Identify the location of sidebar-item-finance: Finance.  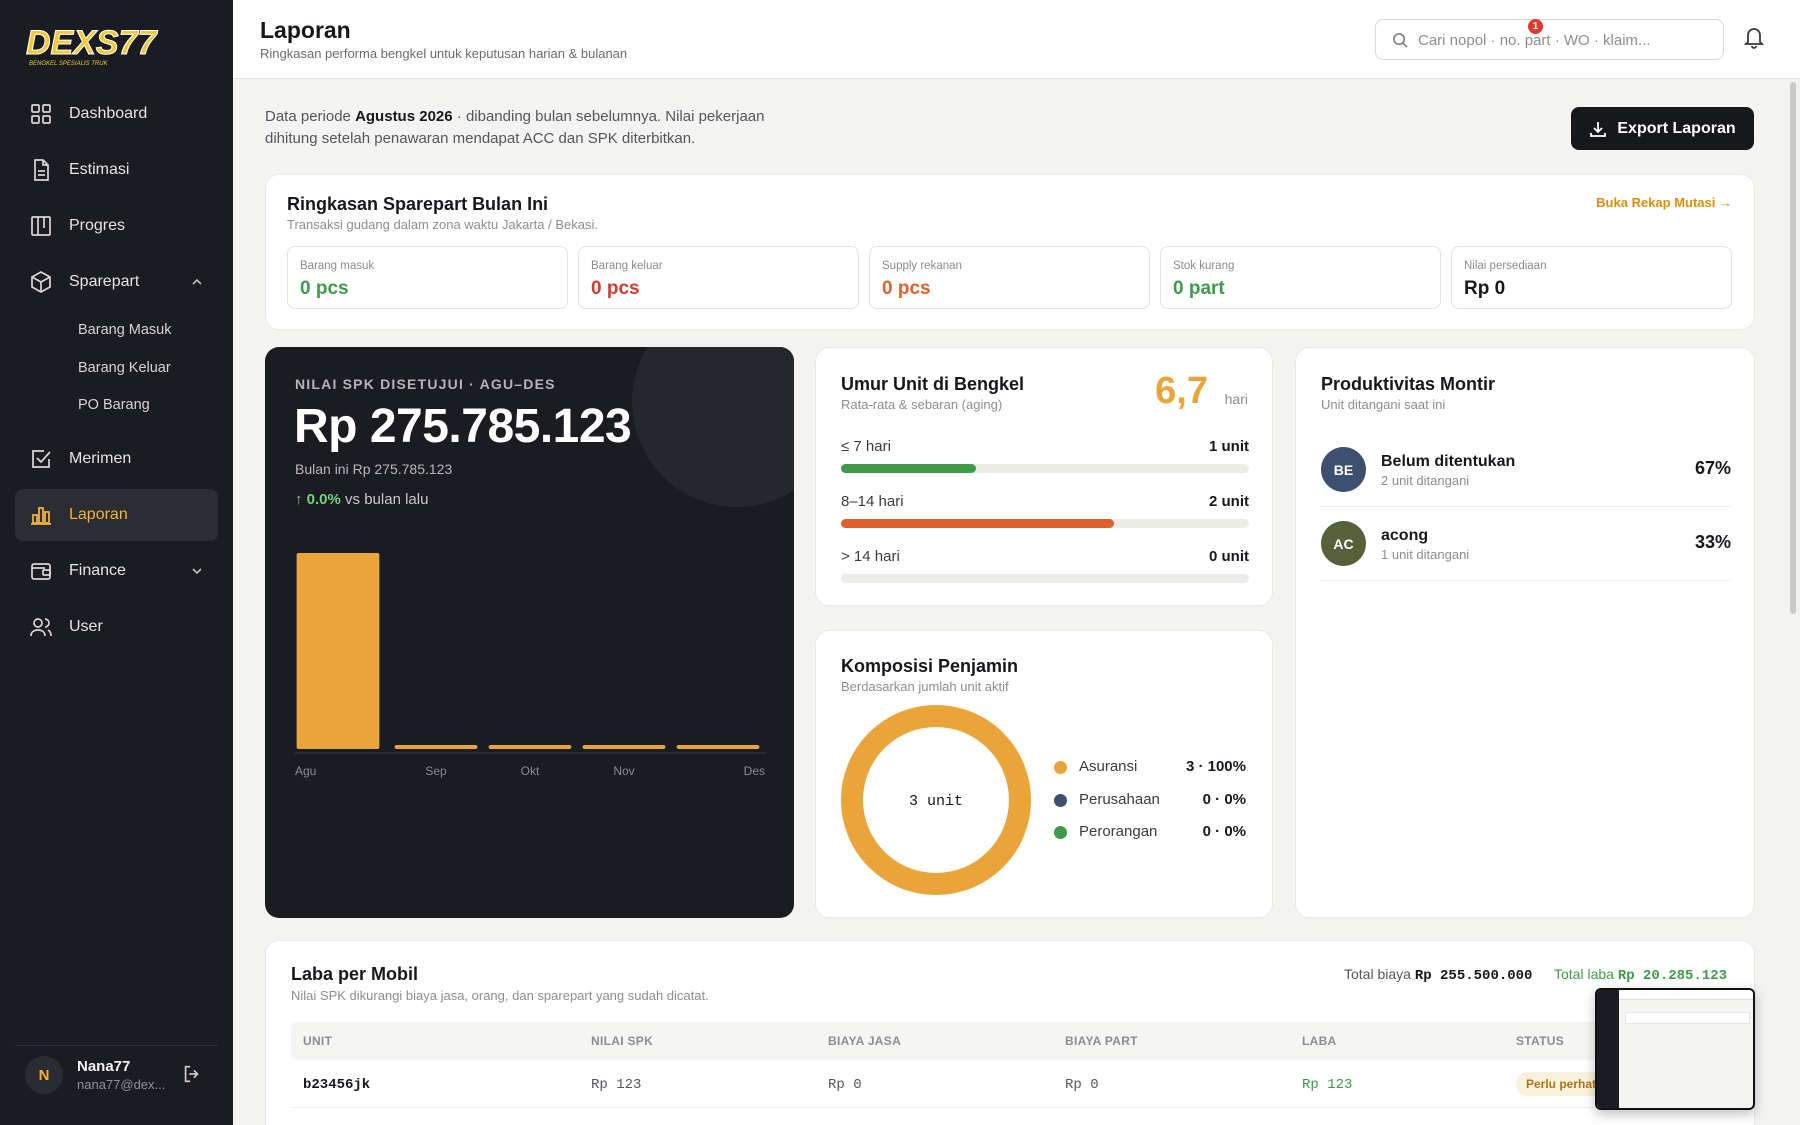
(116, 571).